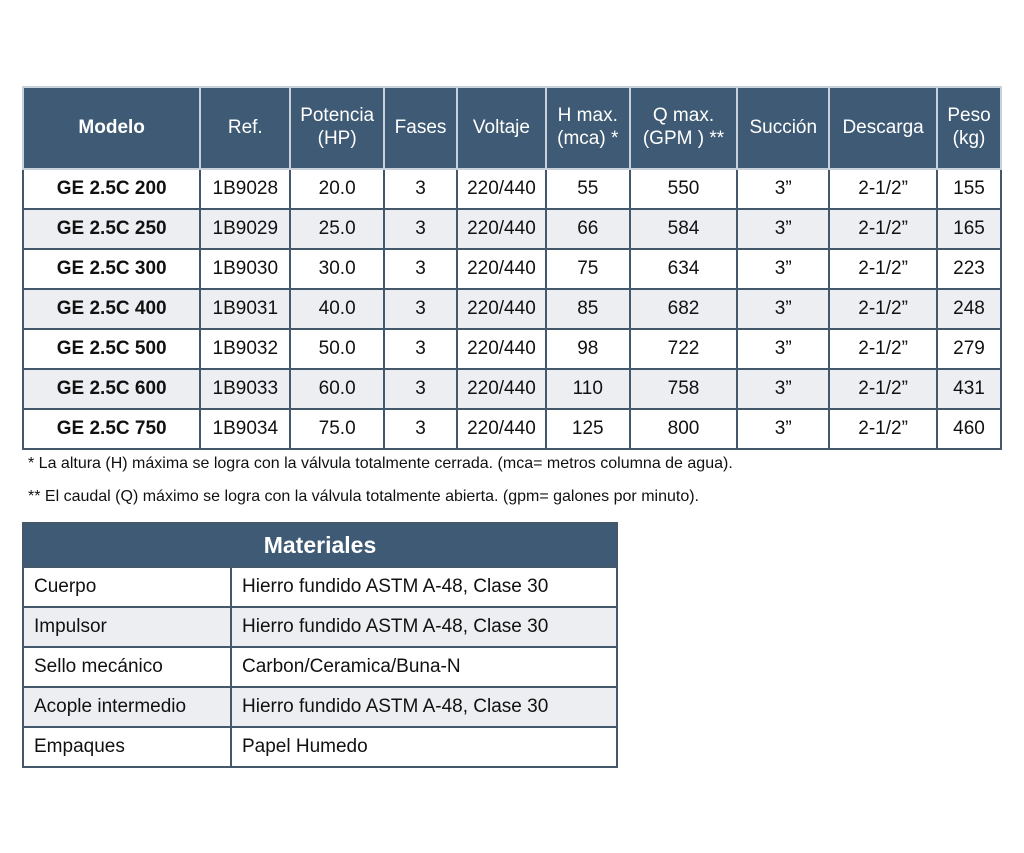  Describe the element at coordinates (587, 269) in the screenshot. I see `table-cell: 75` at that location.